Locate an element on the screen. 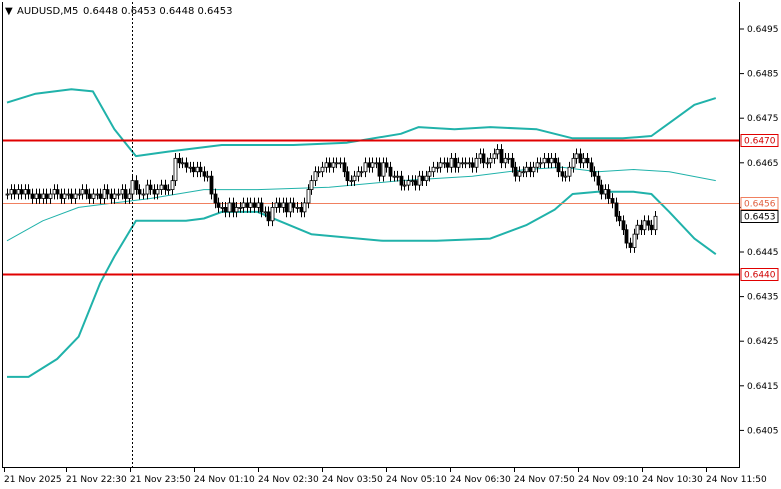  price-tick-label: 0.6475 is located at coordinates (763, 119).